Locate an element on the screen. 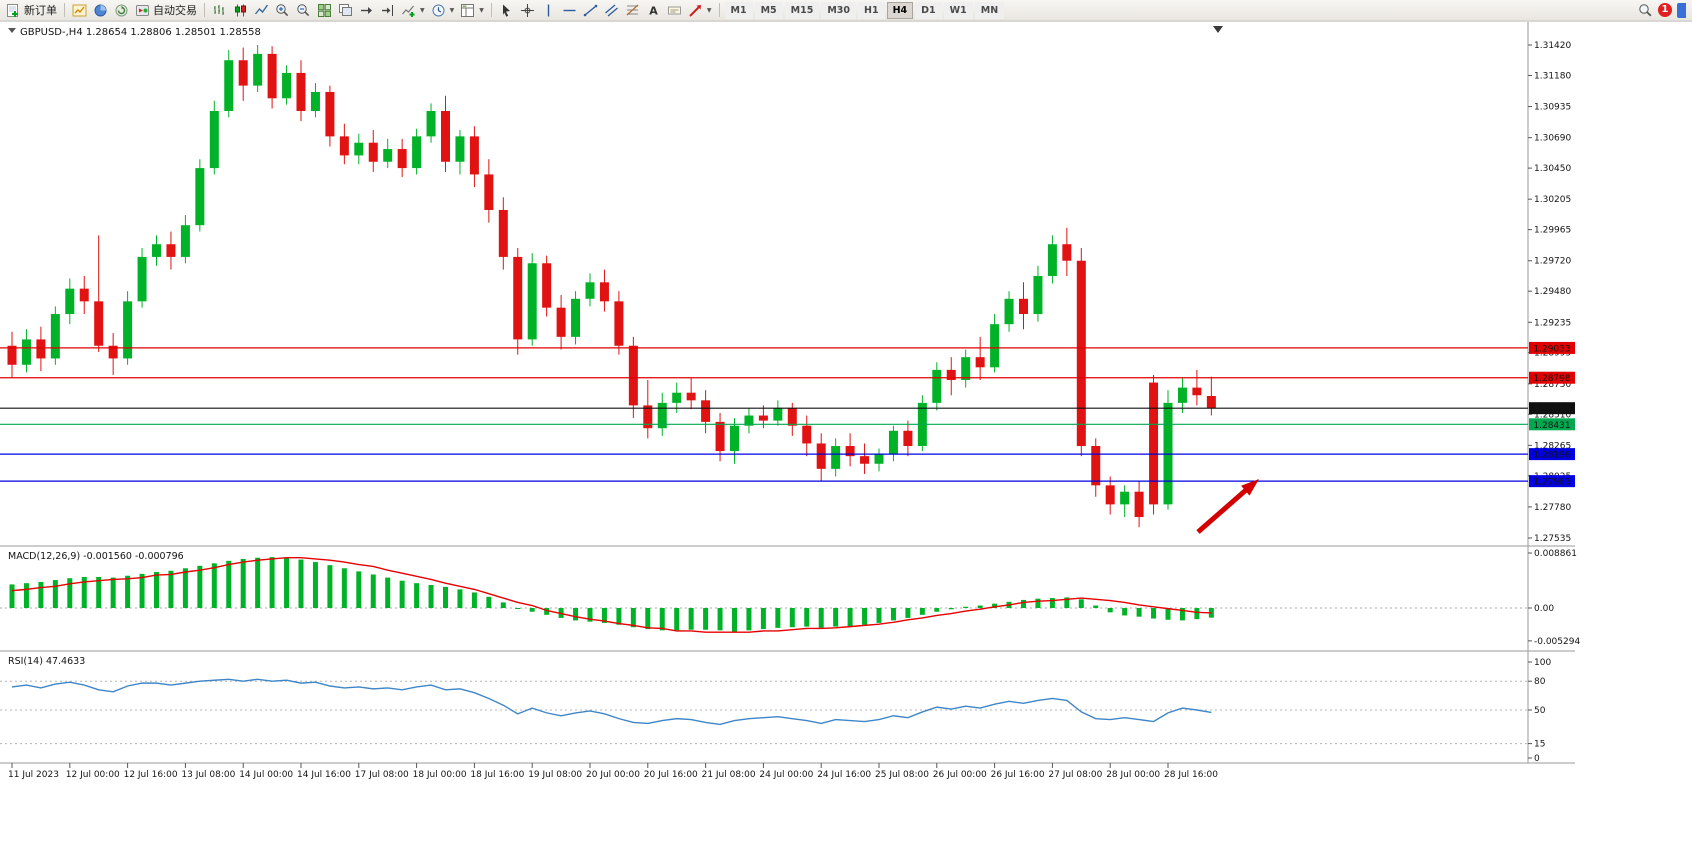  auto-scroll-button is located at coordinates (366, 10).